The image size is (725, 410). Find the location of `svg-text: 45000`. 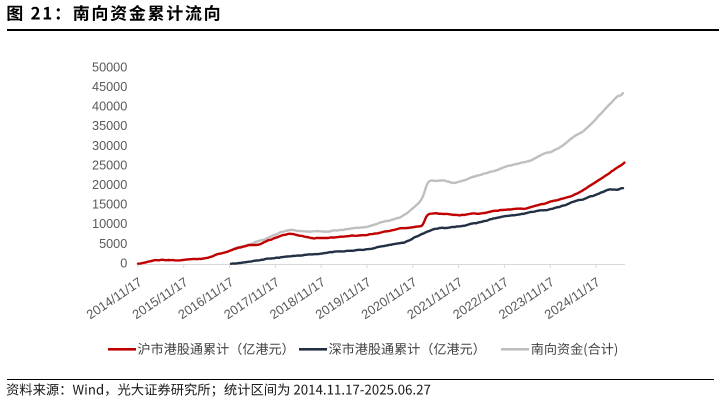

svg-text: 45000 is located at coordinates (109, 87).